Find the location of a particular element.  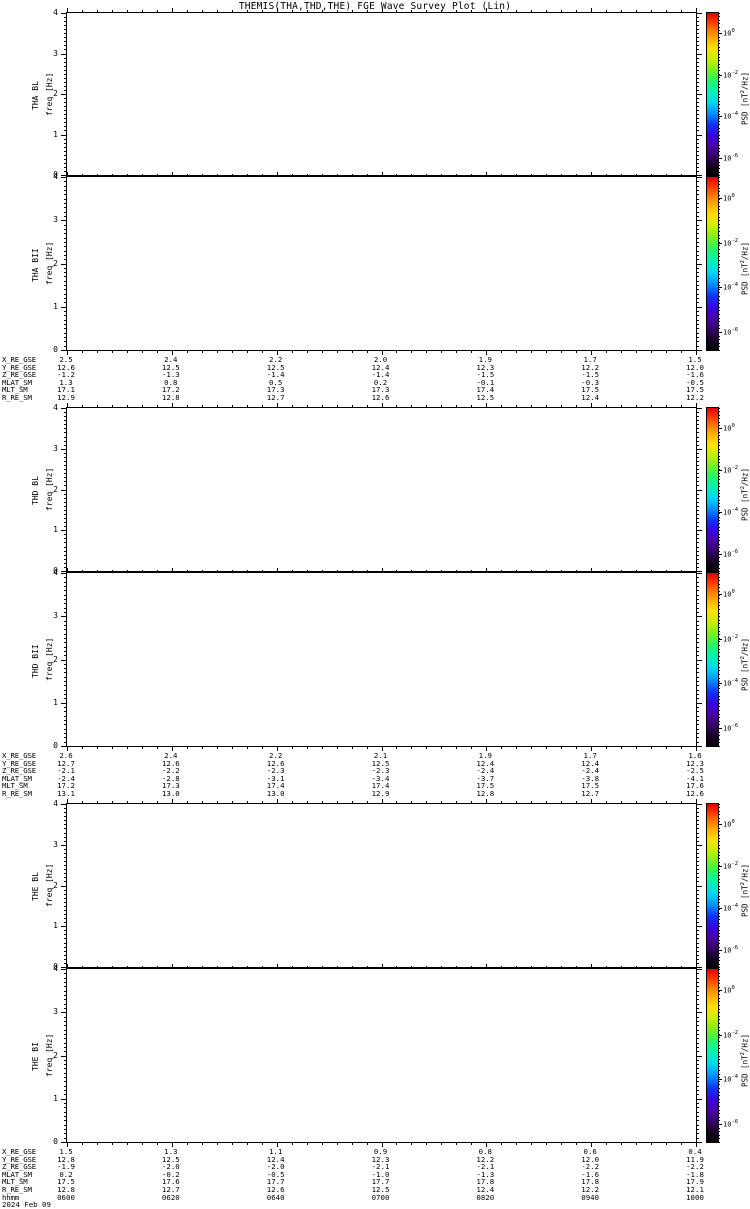

ephemeris-row-label: R_RE_SM is located at coordinates (17, 397).